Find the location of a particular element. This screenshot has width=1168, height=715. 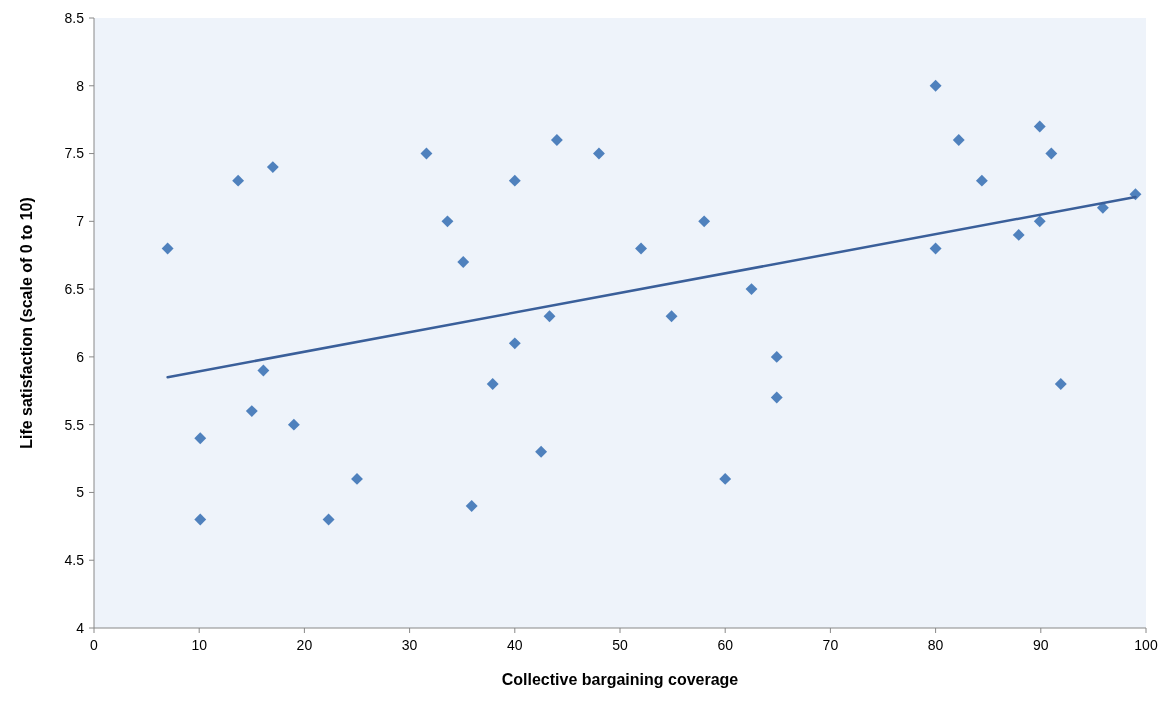

y-tick-label: 7 is located at coordinates (80, 221).